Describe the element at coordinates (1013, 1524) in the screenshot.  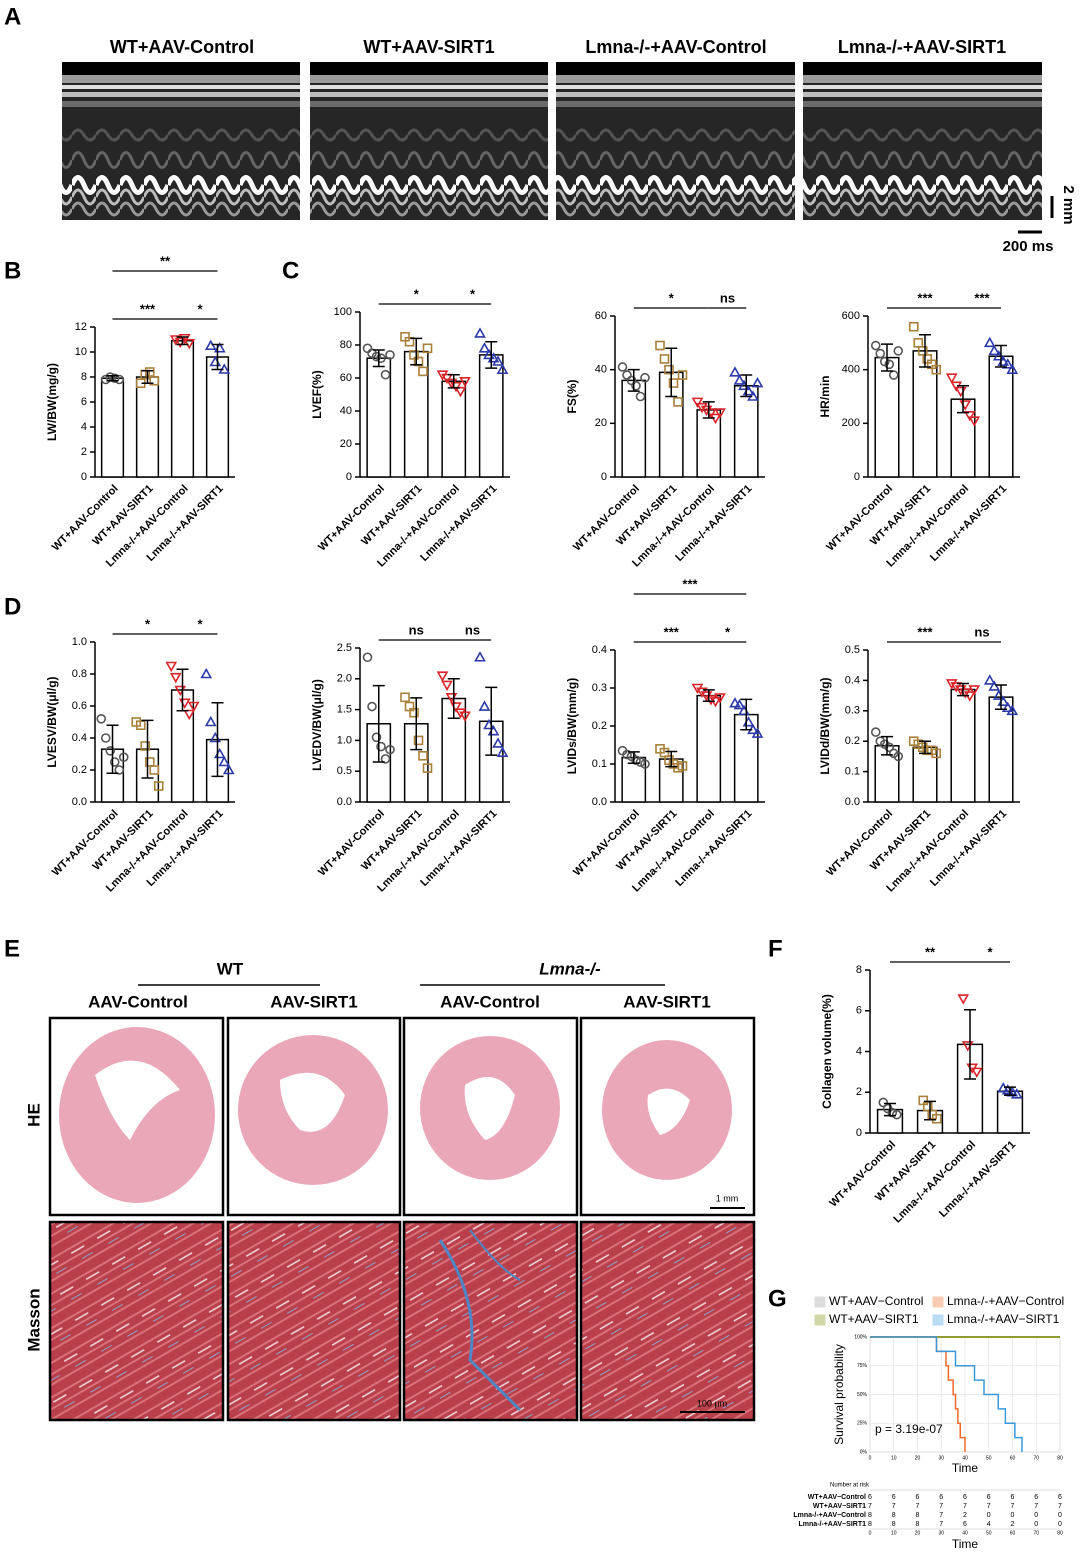
I see `risk-cell: 2` at that location.